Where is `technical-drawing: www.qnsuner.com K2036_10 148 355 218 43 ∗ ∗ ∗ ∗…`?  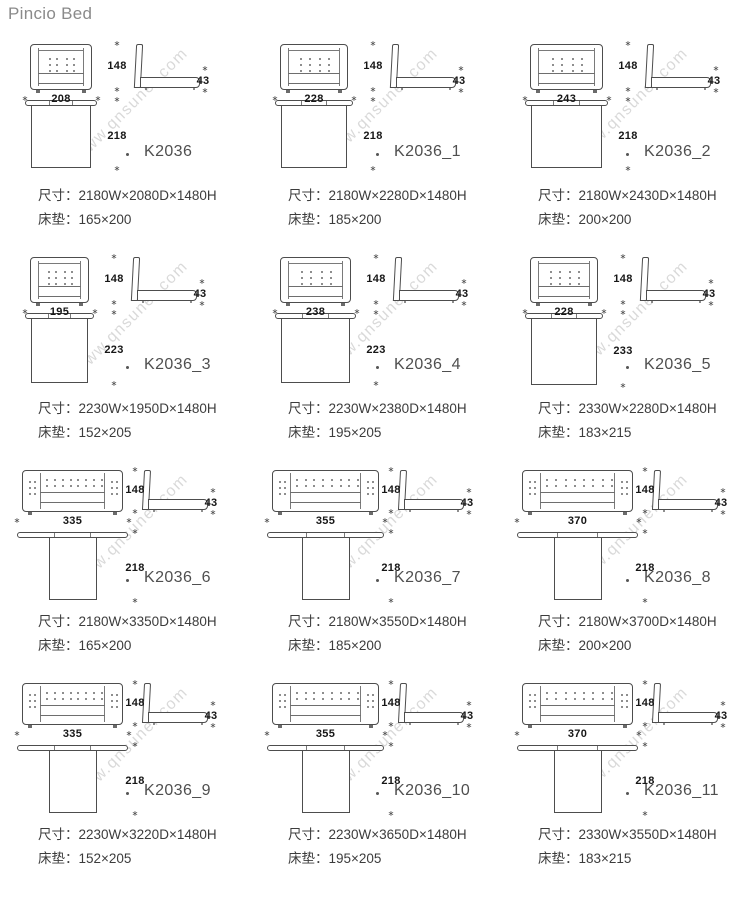
technical-drawing: www.qnsuner.com K2036_10 148 355 218 43 ∗ ∗ ∗ ∗… is located at coordinates (375, 748).